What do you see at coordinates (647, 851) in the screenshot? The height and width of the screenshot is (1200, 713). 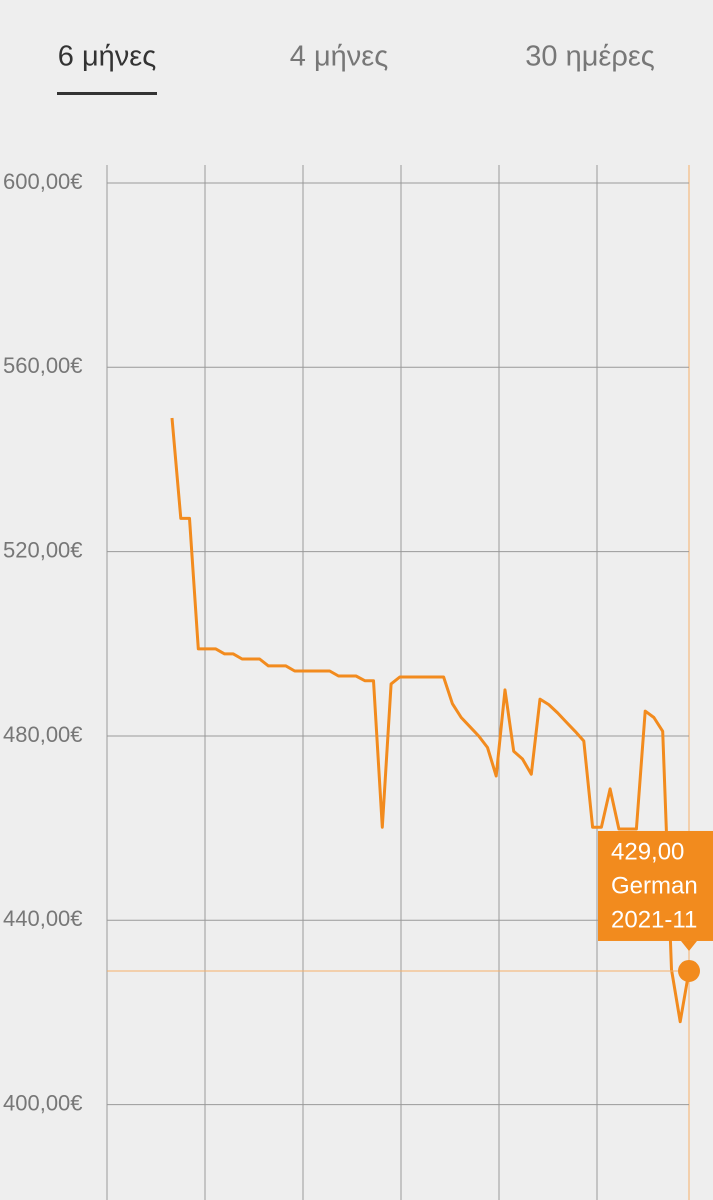 I see `tooltip-text: 429,00` at bounding box center [647, 851].